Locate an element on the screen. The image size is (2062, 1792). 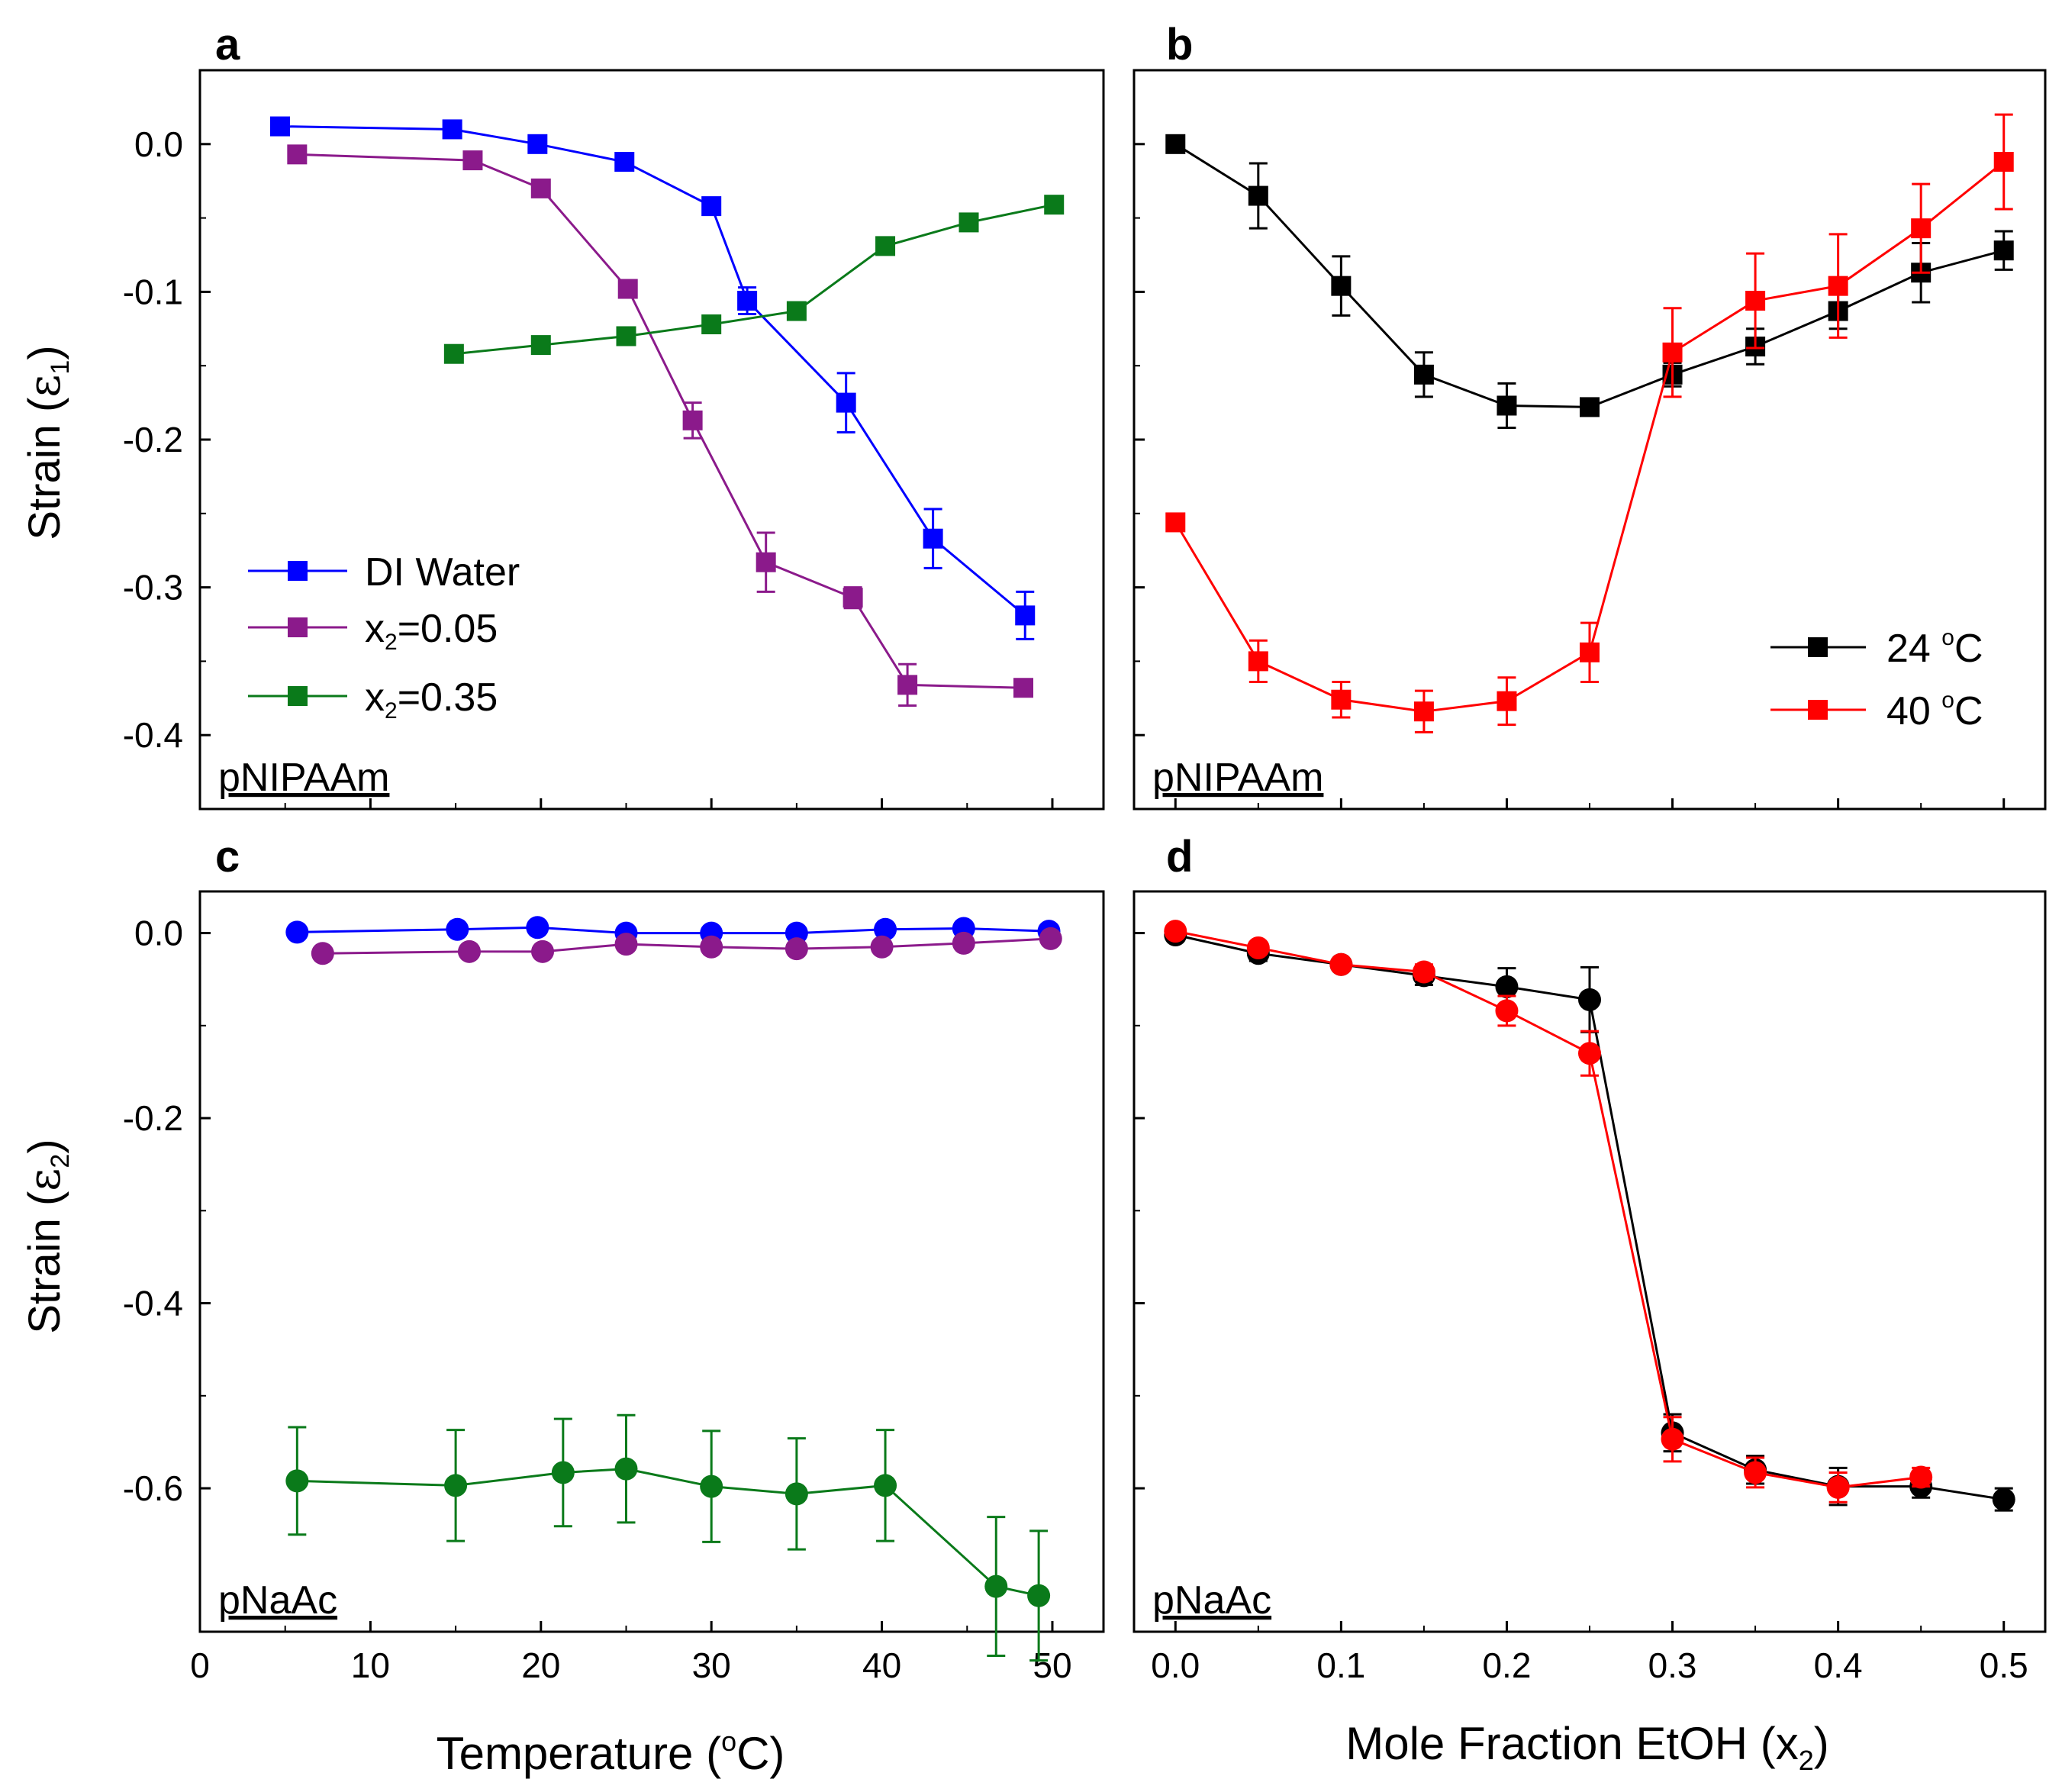
x-tick-label: 0 is located at coordinates (200, 1665).